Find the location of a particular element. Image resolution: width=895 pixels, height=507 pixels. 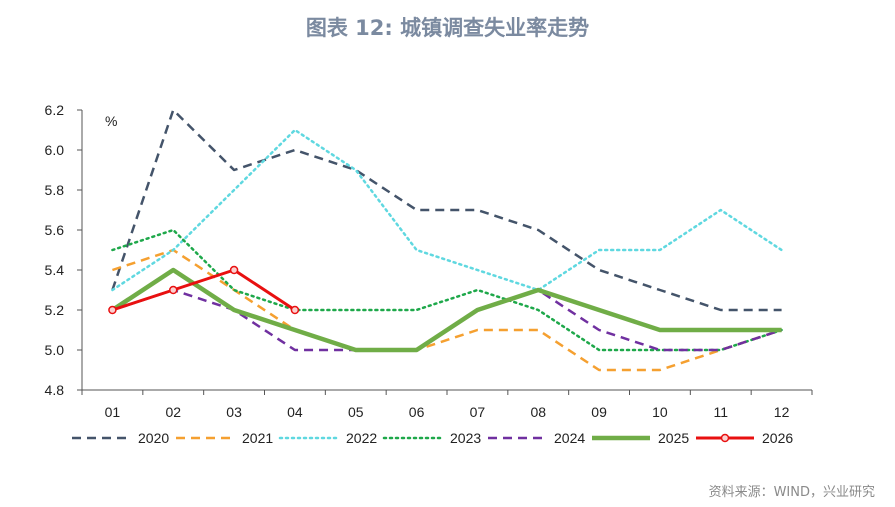

y-tick-label: 5.4 is located at coordinates (55, 270).